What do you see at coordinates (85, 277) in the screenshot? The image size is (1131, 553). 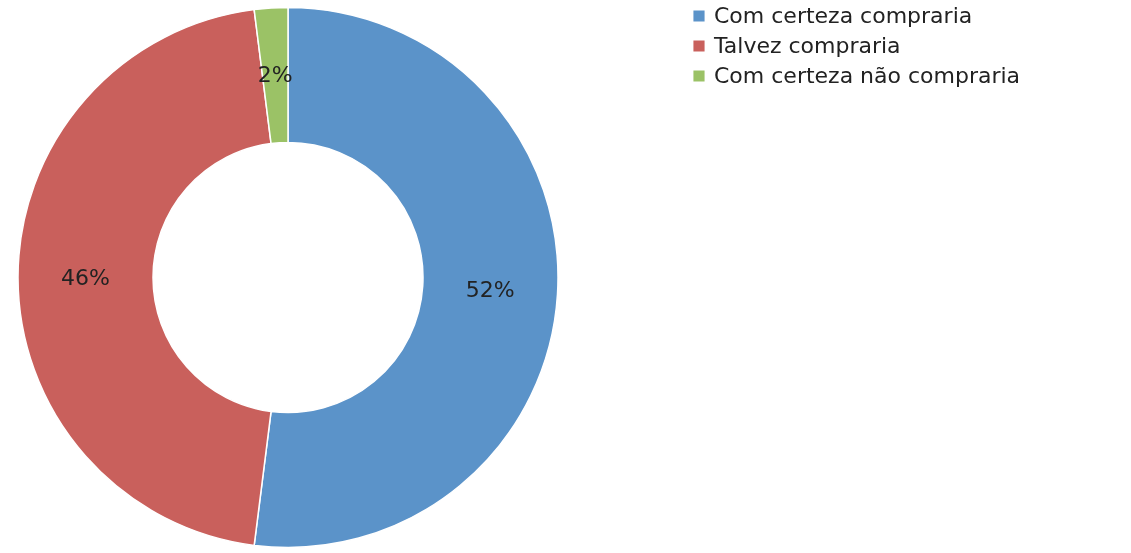 I see `data-label: 46%` at bounding box center [85, 277].